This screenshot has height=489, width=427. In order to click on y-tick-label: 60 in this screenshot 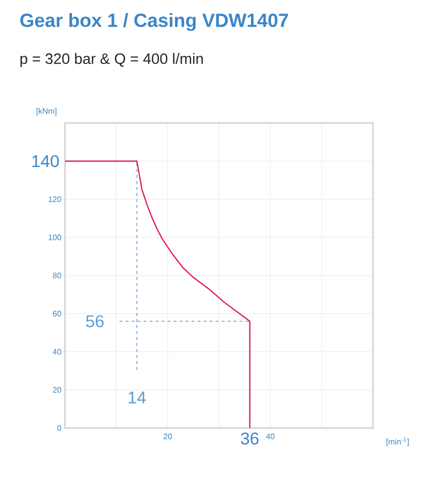, I will do `click(57, 313)`.